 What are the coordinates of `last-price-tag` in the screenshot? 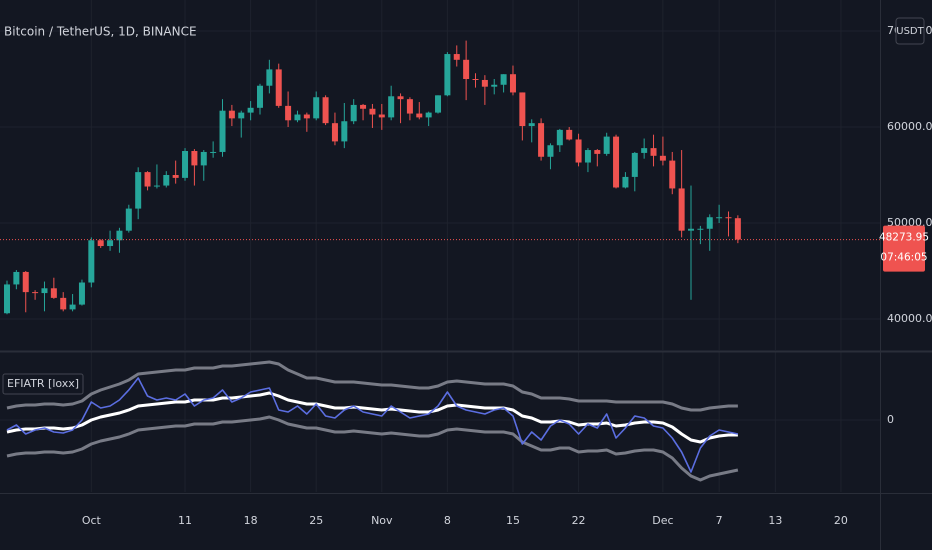 It's located at (904, 248).